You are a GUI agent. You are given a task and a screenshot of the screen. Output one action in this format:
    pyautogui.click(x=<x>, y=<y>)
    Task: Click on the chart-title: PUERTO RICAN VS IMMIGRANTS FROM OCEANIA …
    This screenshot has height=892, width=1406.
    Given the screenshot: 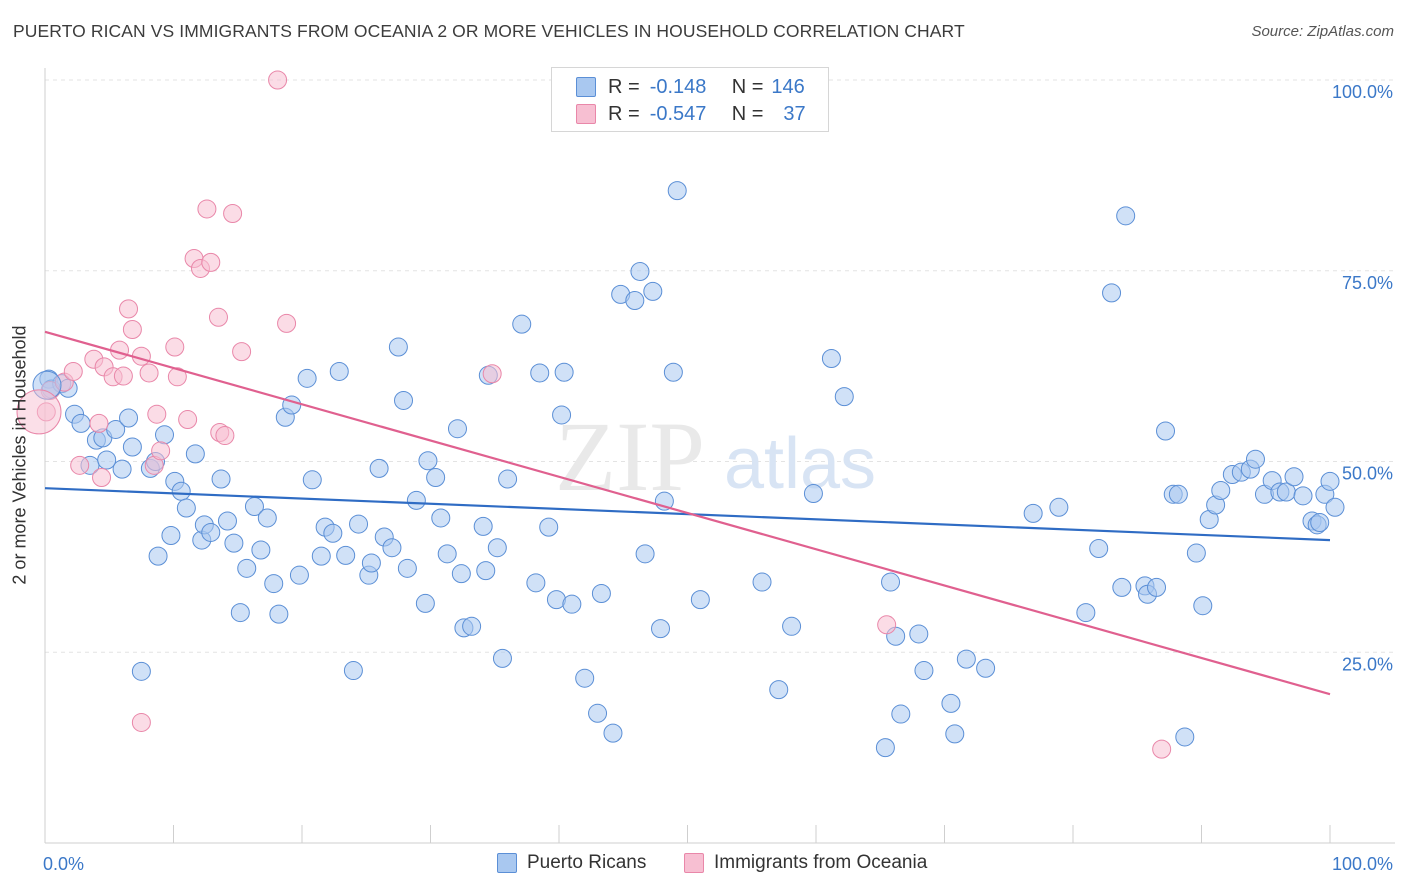 What is the action you would take?
    pyautogui.click(x=489, y=31)
    